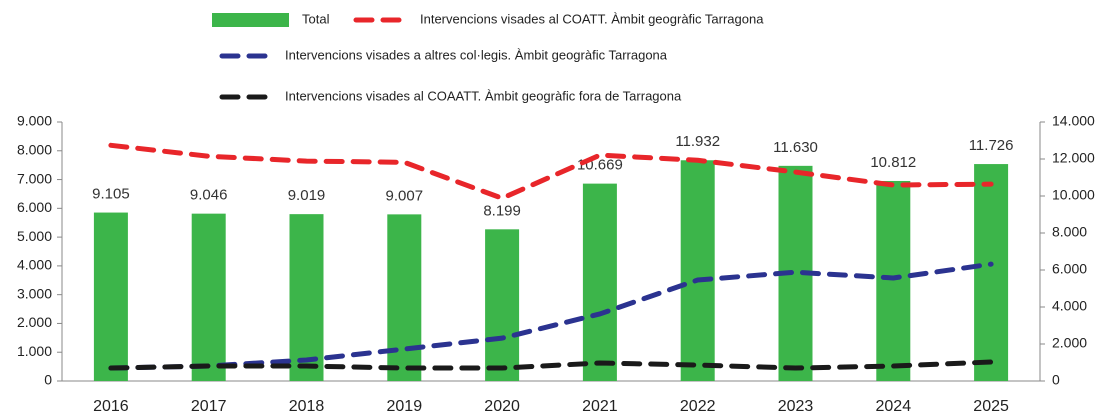  I want to click on y2-tick-label: 6.000, so click(1069, 269).